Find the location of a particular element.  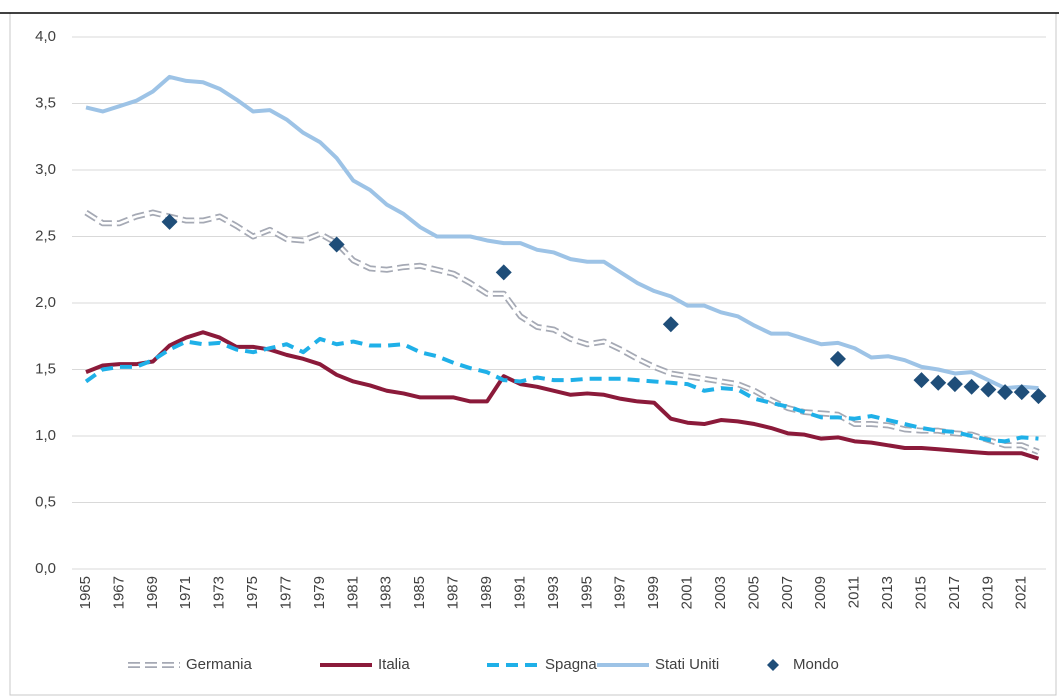

x-tick-label: 2021 is located at coordinates (1021, 592).